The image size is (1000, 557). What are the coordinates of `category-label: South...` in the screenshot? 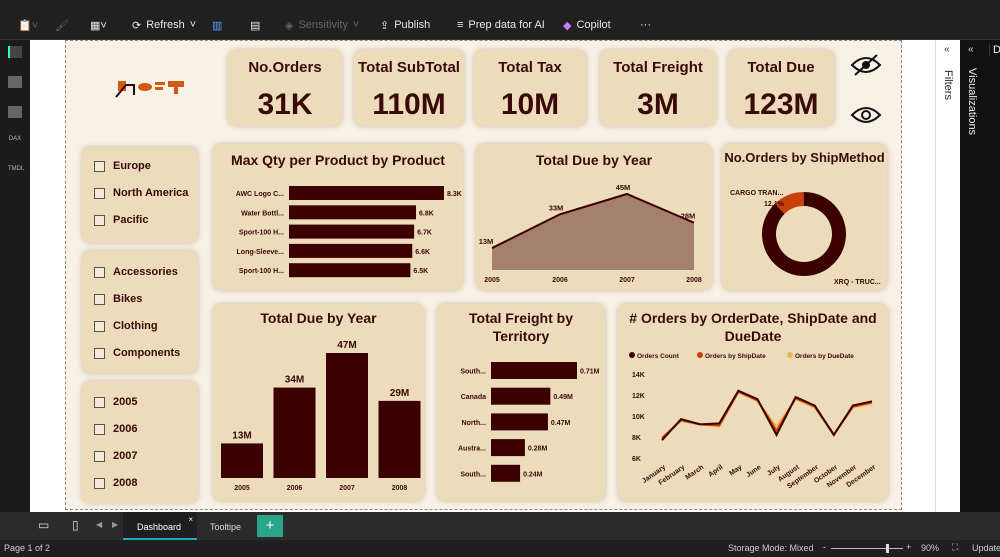 It's located at (473, 372).